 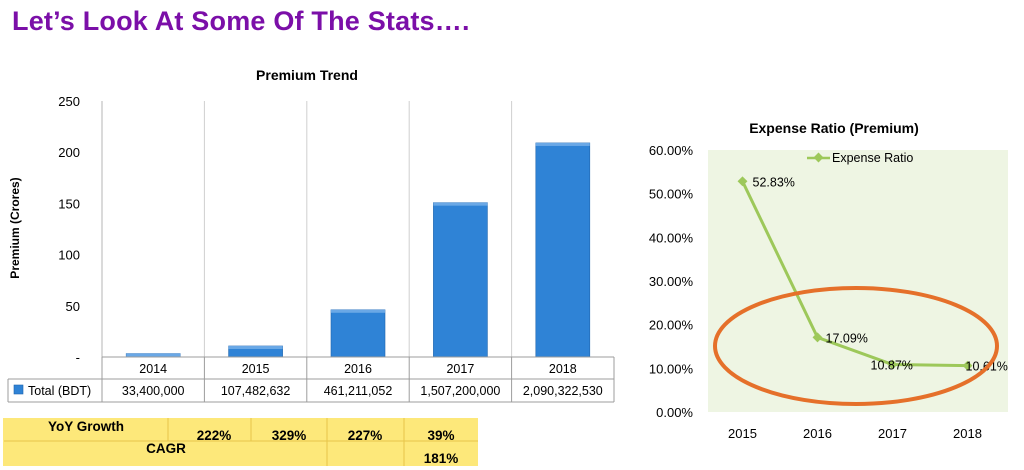 What do you see at coordinates (834, 128) in the screenshot?
I see `expense-chart-title: Expense Ratio (Premium)` at bounding box center [834, 128].